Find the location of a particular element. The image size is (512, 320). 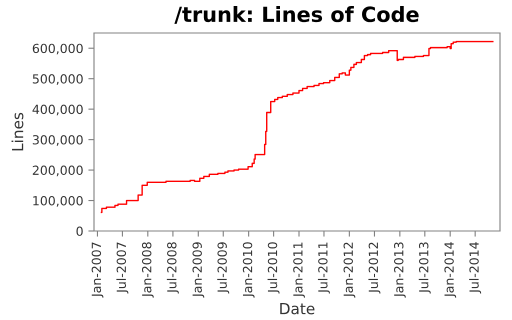

x-tick-label: Jan-2014 is located at coordinates (450, 270).